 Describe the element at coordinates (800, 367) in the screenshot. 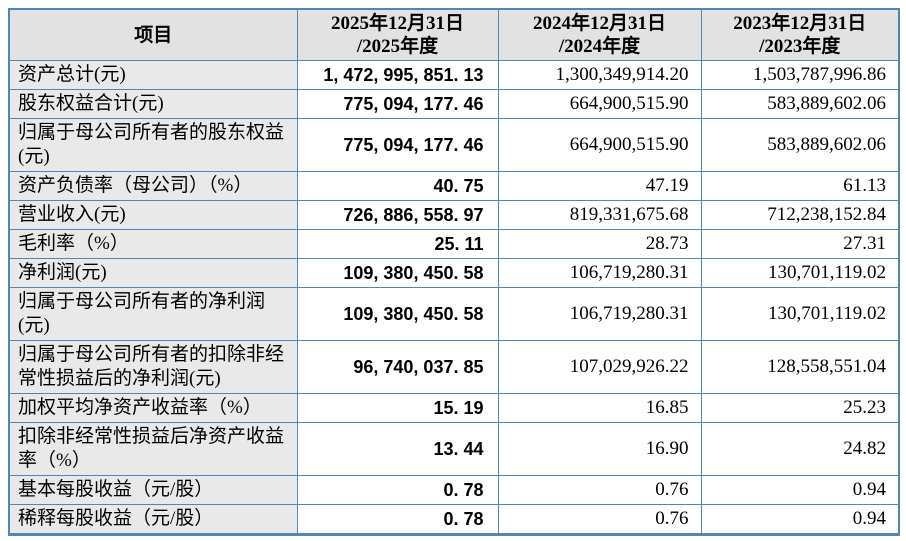

I see `value-2023: 128,558,551.04` at that location.